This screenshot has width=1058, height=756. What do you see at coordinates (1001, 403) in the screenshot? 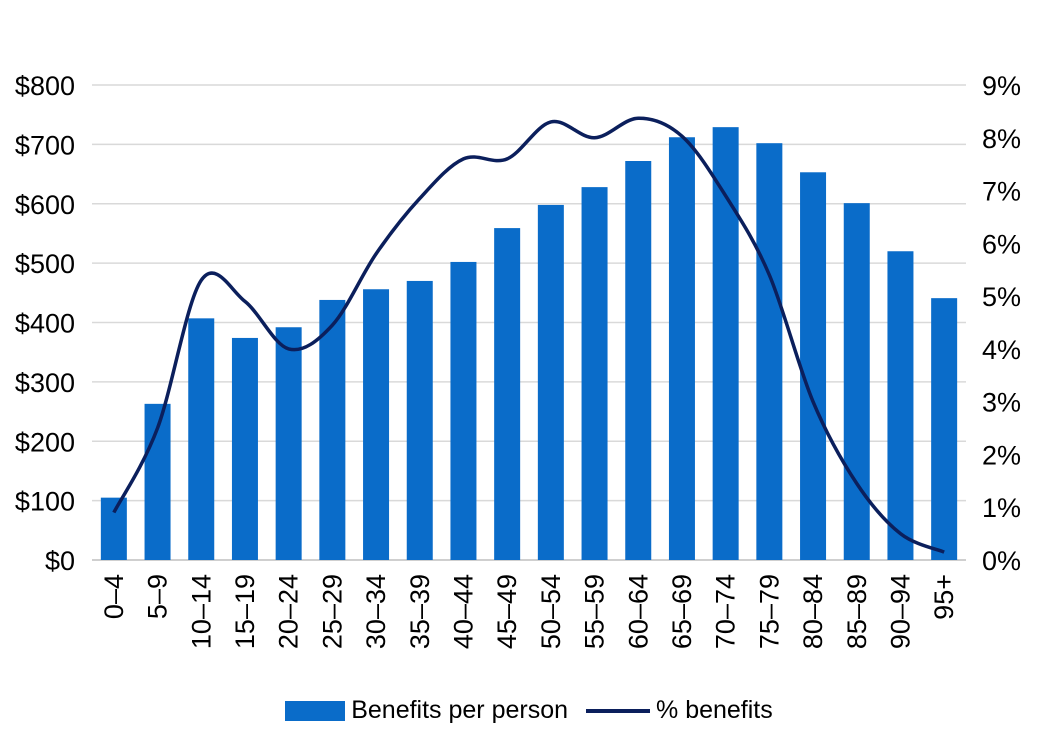
I see `y-right-tick-label: 3%` at bounding box center [1001, 403].